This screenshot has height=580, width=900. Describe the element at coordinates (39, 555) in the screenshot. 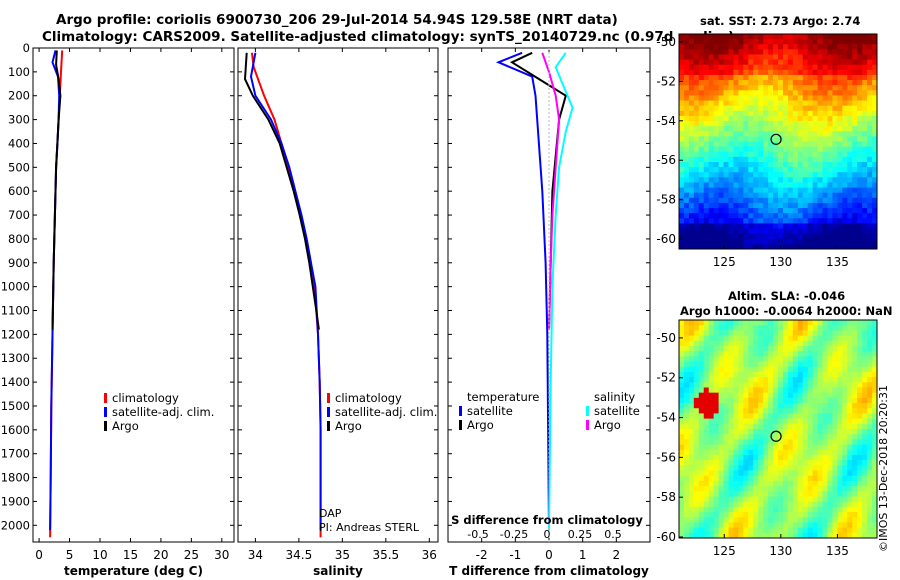

I see `x-tick-label: 0` at that location.